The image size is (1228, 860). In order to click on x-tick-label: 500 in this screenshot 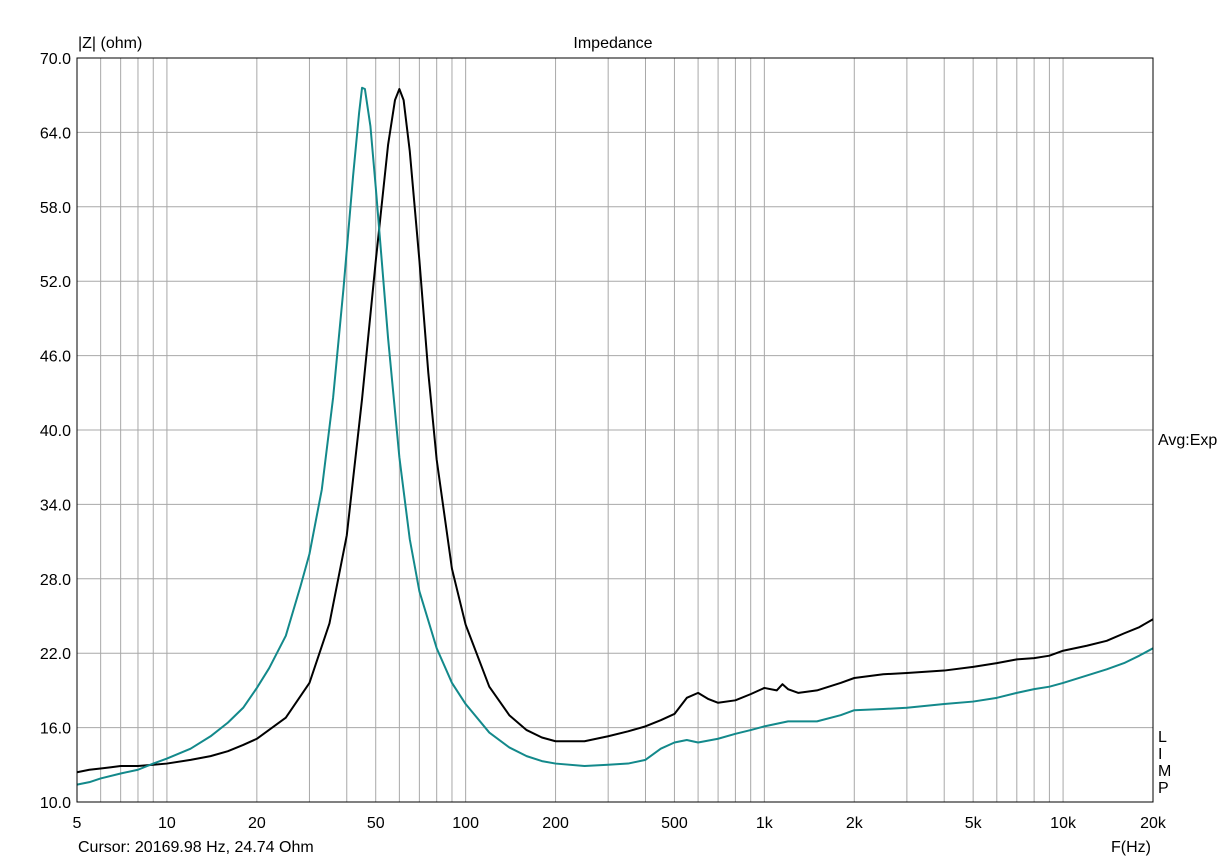, I will do `click(674, 823)`.